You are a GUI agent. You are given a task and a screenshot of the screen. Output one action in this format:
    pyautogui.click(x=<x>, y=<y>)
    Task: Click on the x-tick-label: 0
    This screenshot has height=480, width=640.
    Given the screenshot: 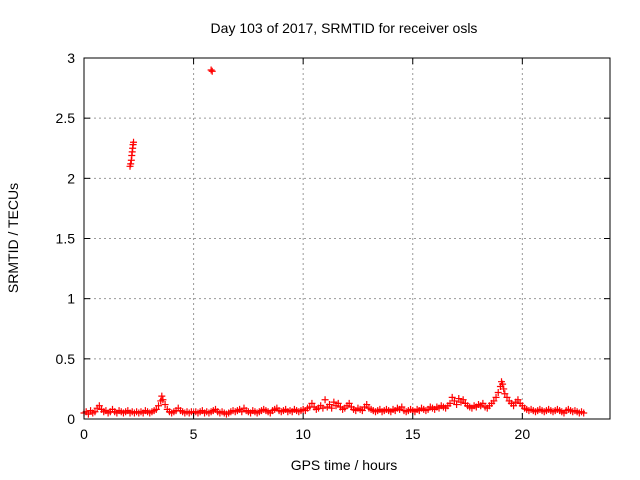 What is the action you would take?
    pyautogui.click(x=84, y=434)
    